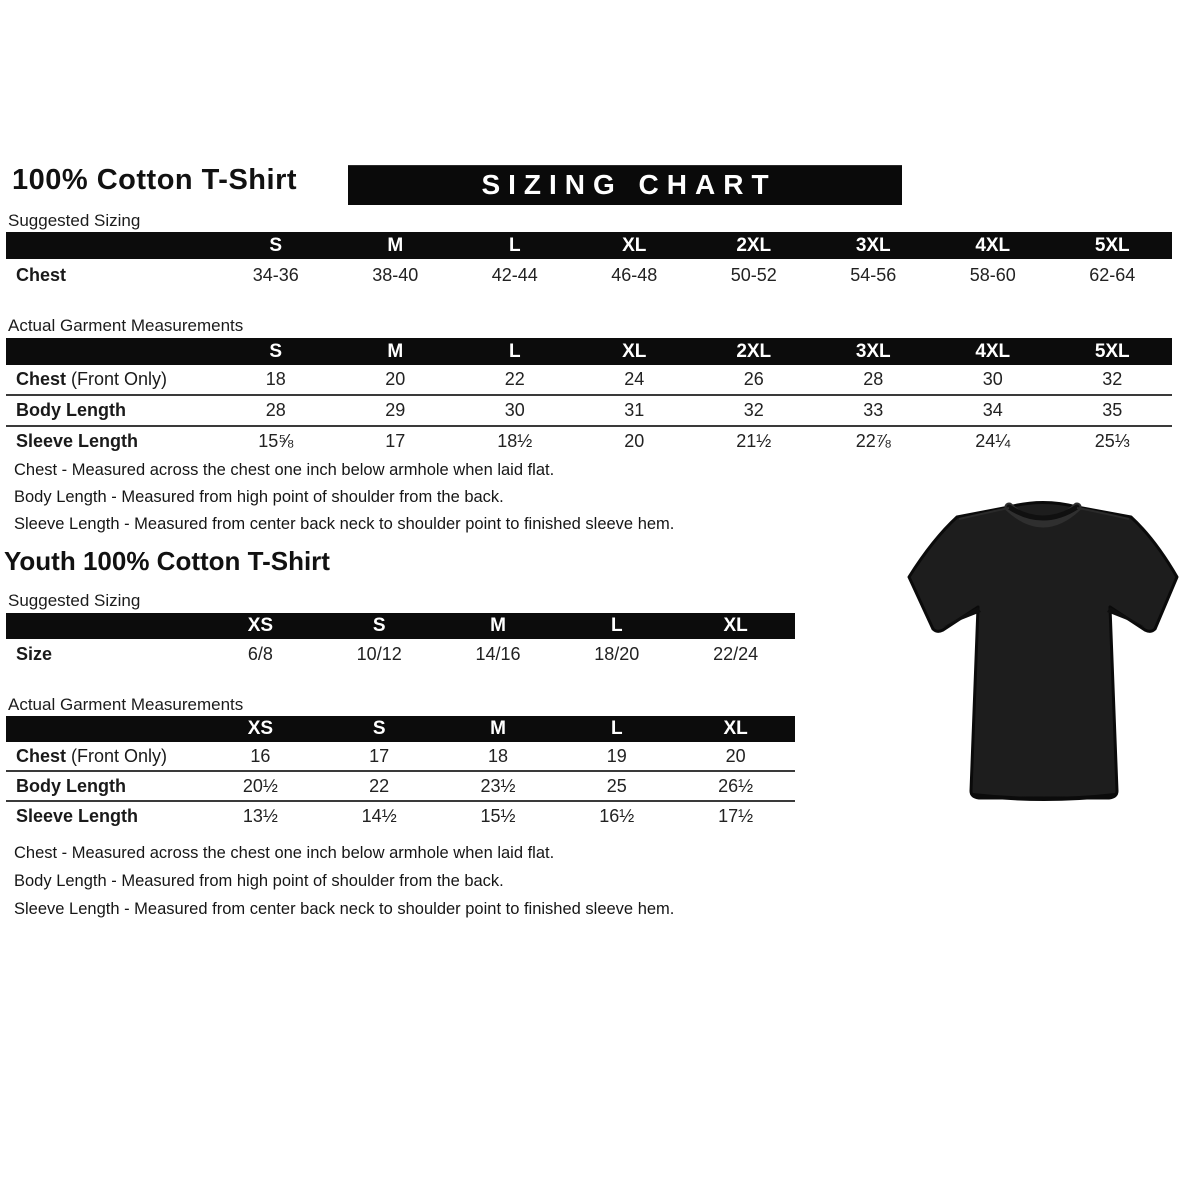 Image resolution: width=1200 pixels, height=1200 pixels. Describe the element at coordinates (379, 815) in the screenshot. I see `cell: 14½` at that location.